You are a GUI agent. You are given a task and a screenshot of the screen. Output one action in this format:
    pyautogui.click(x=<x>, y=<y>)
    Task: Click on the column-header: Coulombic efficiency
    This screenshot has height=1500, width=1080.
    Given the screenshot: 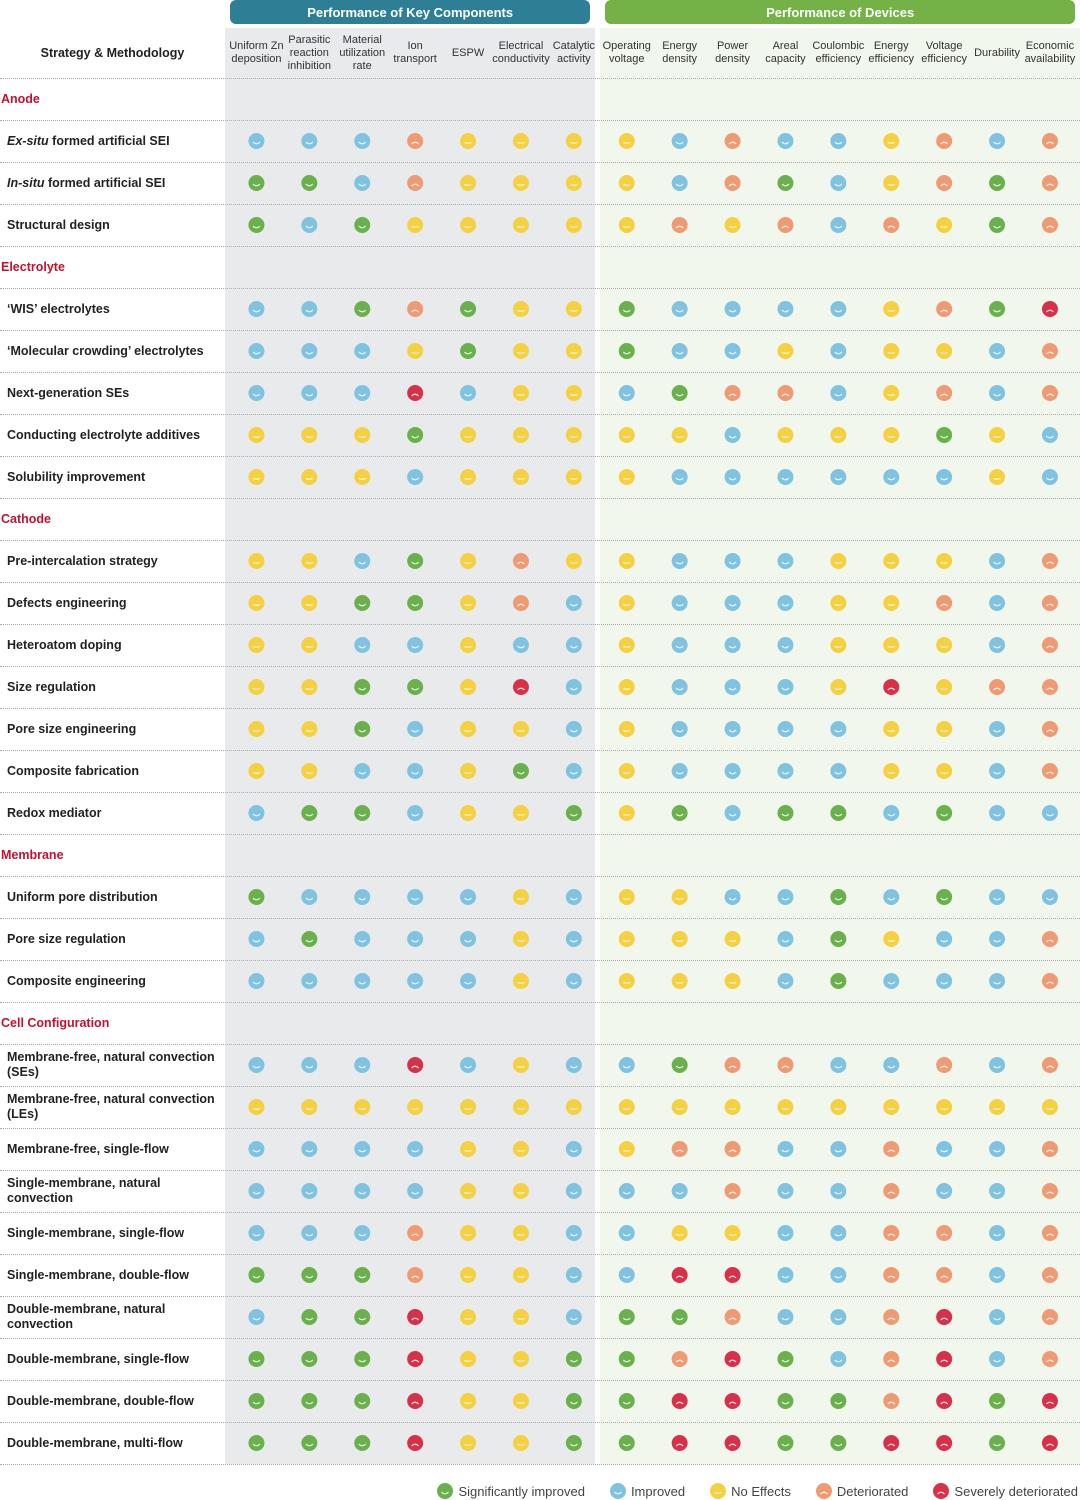 What is the action you would take?
    pyautogui.click(x=838, y=52)
    